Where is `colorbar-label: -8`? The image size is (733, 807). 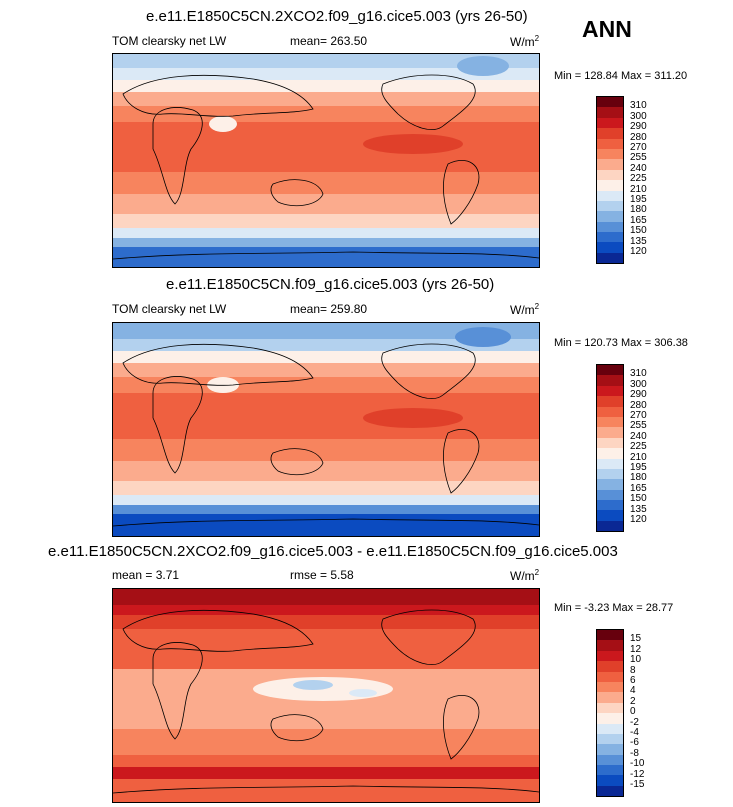
colorbar-label: -8 is located at coordinates (634, 753).